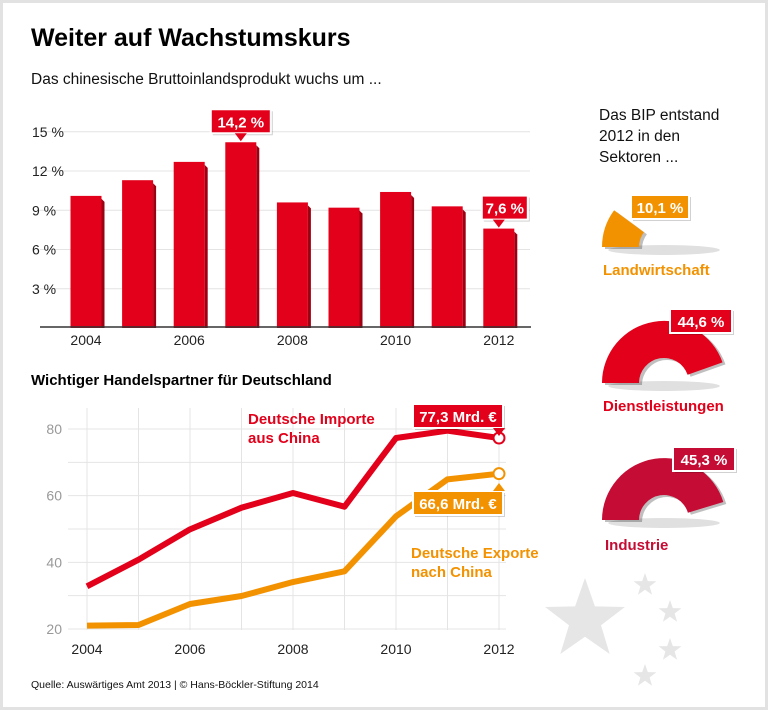 This screenshot has width=768, height=710. Describe the element at coordinates (54, 562) in the screenshot. I see `y-tick-label: 40` at that location.